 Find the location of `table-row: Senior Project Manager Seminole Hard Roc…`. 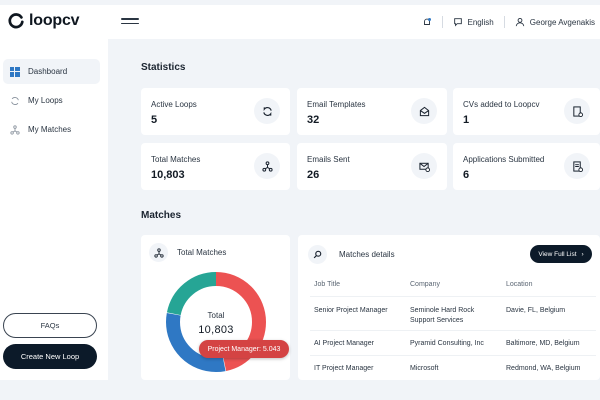

table-row: Senior Project Manager Seminole Hard Roc… is located at coordinates (453, 312).